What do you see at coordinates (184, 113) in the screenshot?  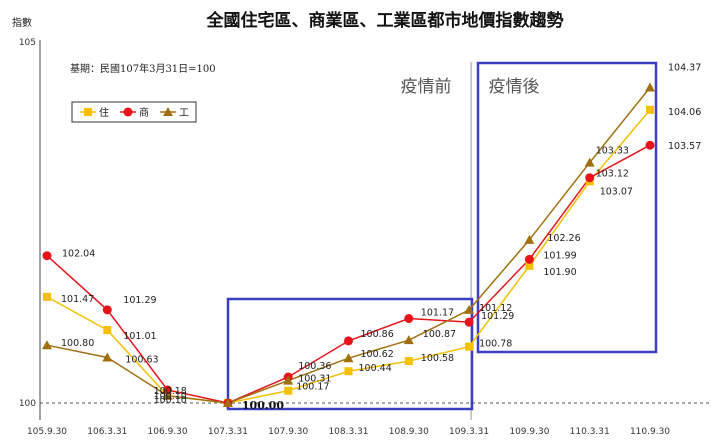 I see `legend-entry: 工` at bounding box center [184, 113].